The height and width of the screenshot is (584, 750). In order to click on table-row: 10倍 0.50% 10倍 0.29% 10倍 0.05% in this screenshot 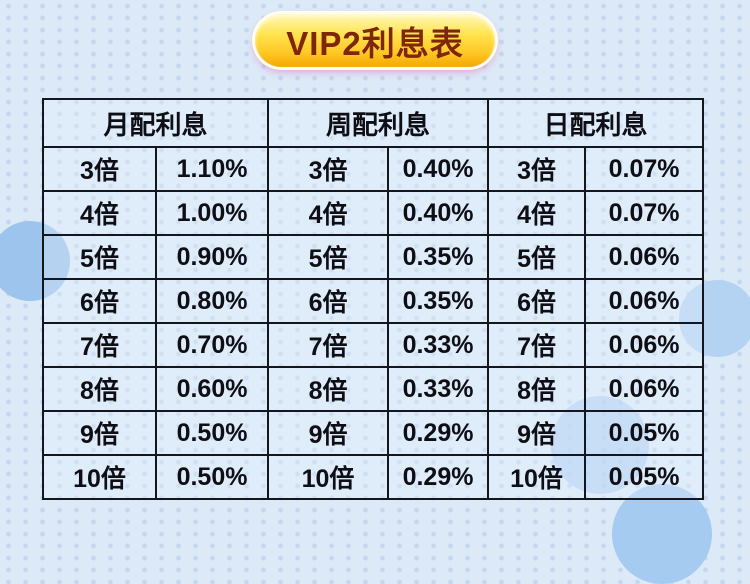, I will do `click(373, 477)`.